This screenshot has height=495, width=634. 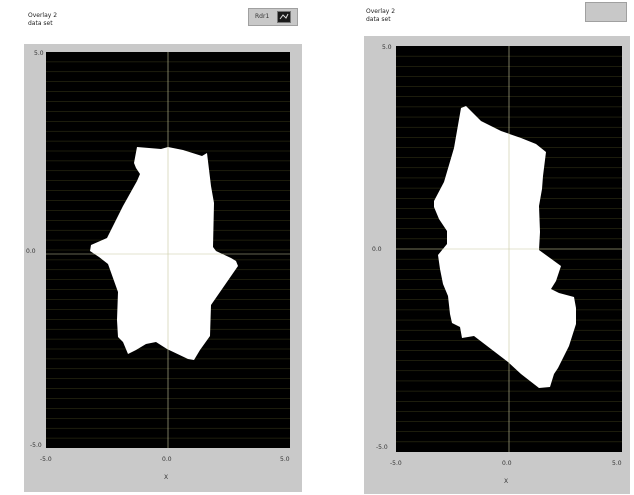 What do you see at coordinates (606, 12) in the screenshot?
I see `right-plot-legend-button` at bounding box center [606, 12].